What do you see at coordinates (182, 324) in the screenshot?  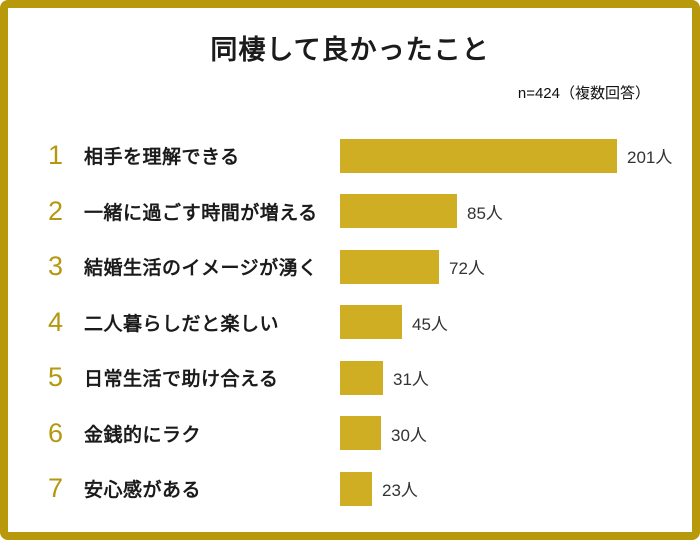 I see `category-label: 二人暮らしだと楽しい` at bounding box center [182, 324].